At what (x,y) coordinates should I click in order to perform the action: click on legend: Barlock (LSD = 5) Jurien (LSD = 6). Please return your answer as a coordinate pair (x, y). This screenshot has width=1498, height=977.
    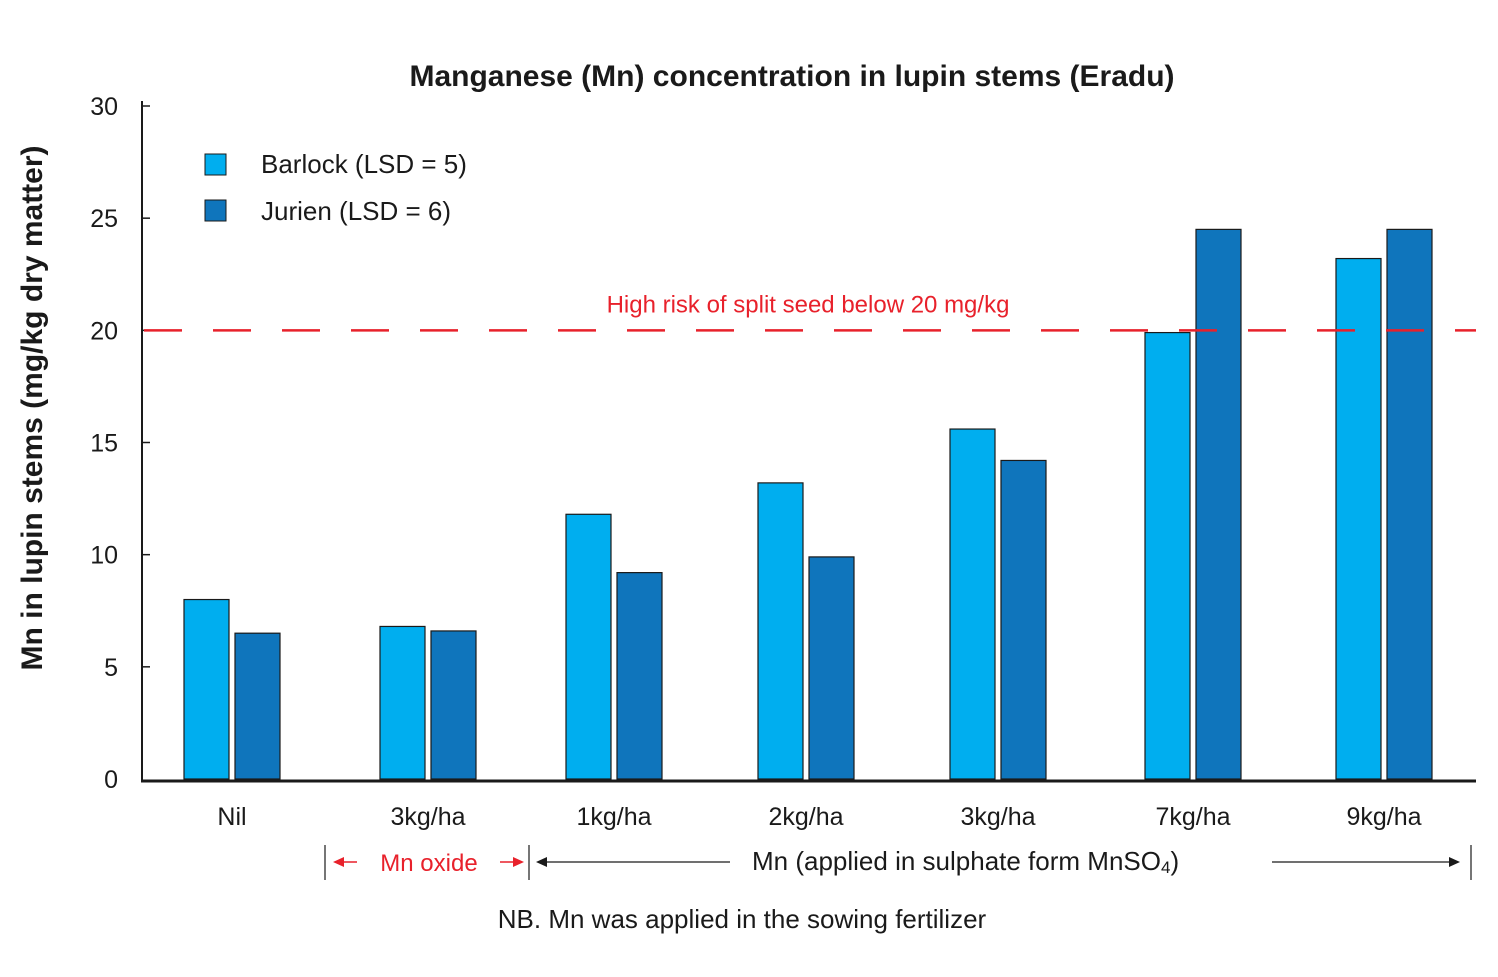
    Looking at the image, I should click on (335, 187).